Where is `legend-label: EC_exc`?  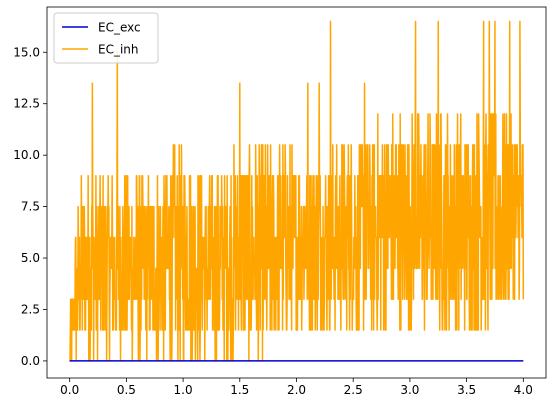 legend-label: EC_exc is located at coordinates (119, 28).